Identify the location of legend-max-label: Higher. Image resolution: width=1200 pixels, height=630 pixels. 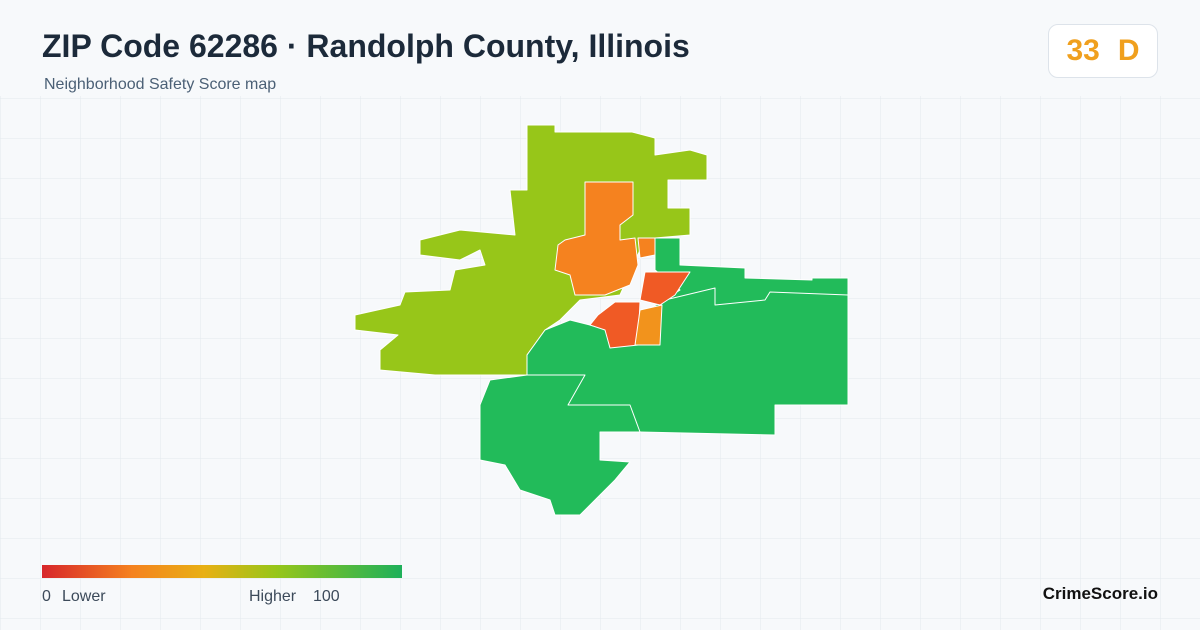
(273, 596).